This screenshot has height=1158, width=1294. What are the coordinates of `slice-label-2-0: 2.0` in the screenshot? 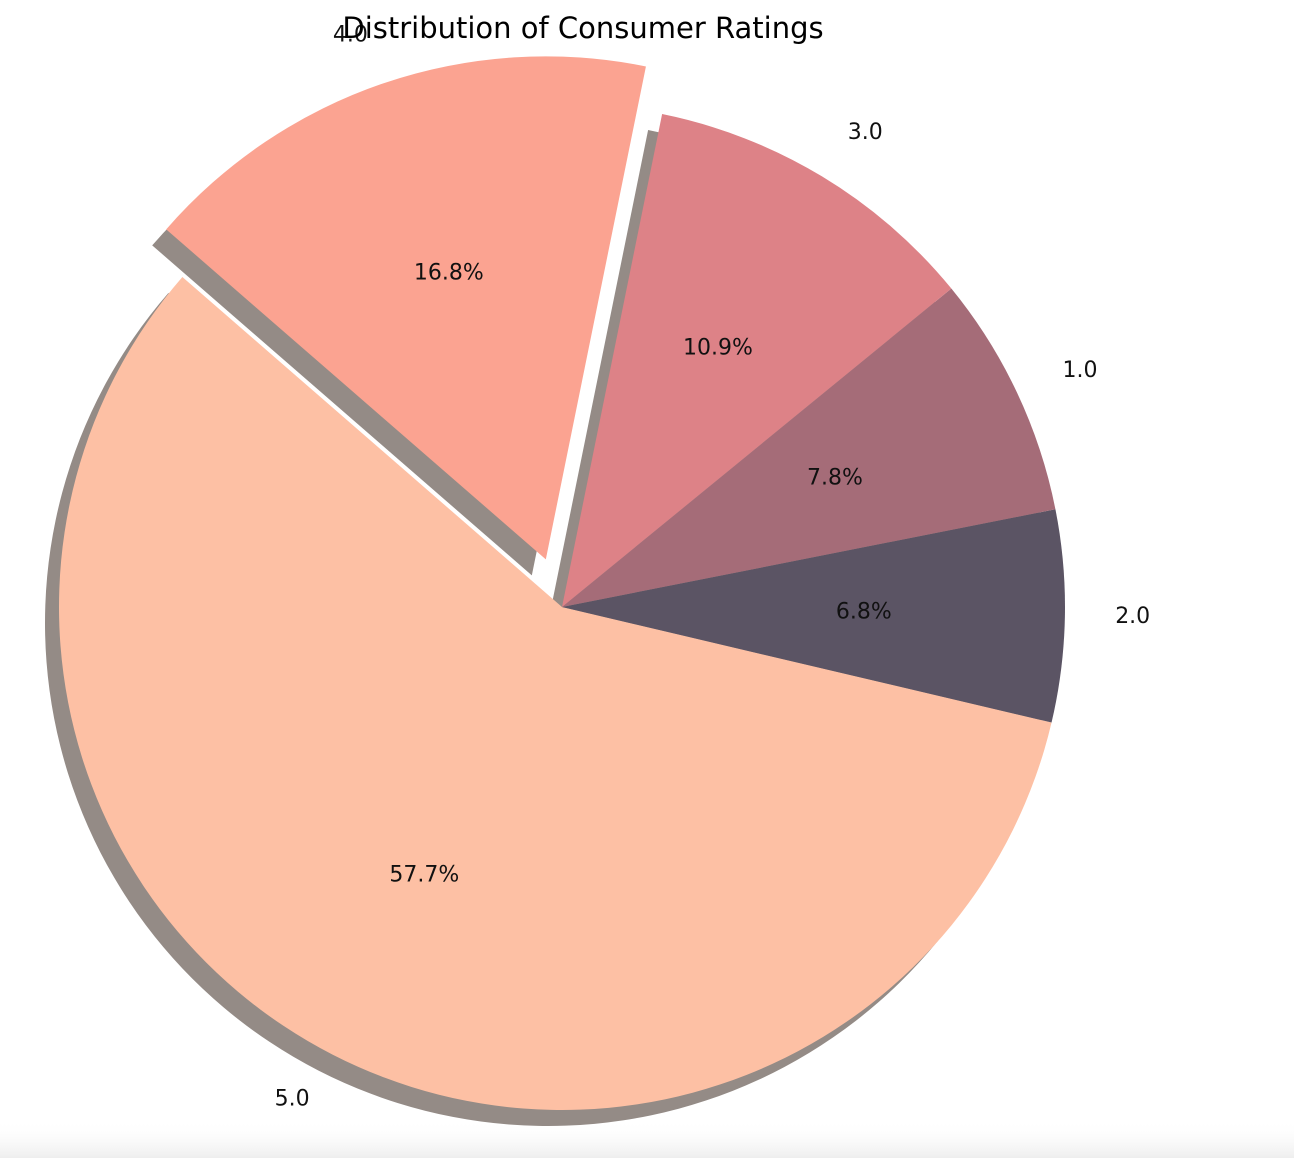 It's located at (1132, 616).